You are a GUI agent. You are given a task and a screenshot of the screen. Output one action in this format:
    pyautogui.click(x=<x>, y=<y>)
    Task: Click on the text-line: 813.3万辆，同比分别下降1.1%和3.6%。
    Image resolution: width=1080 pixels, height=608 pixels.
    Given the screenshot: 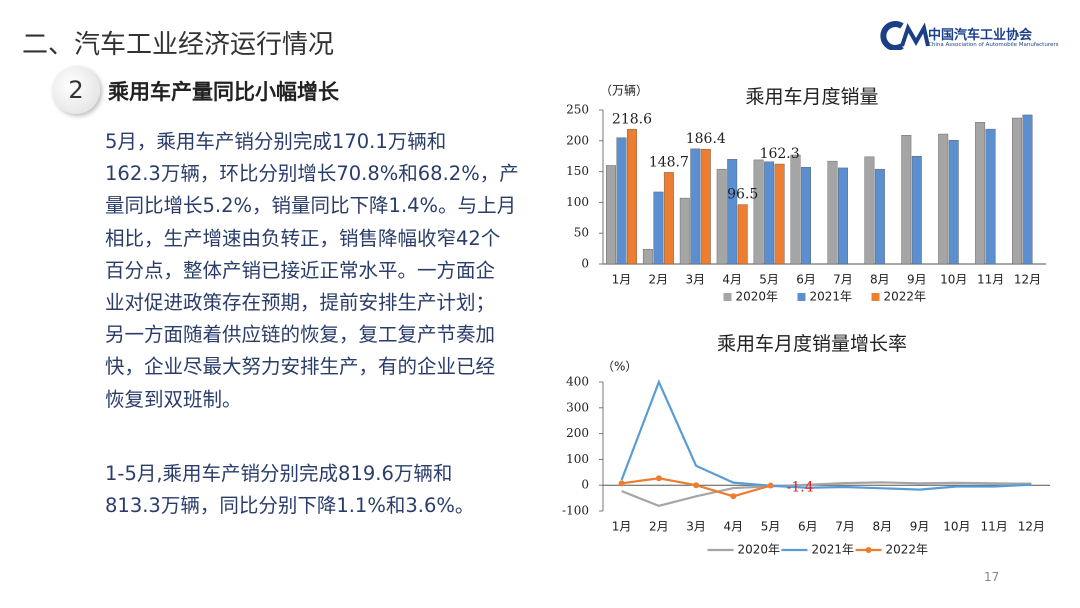 What is the action you would take?
    pyautogui.click(x=290, y=506)
    